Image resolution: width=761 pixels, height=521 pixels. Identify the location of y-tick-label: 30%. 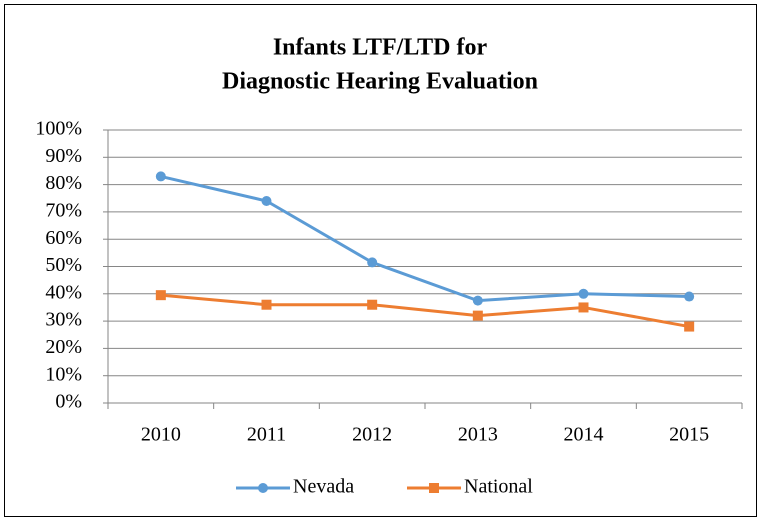
(63, 320).